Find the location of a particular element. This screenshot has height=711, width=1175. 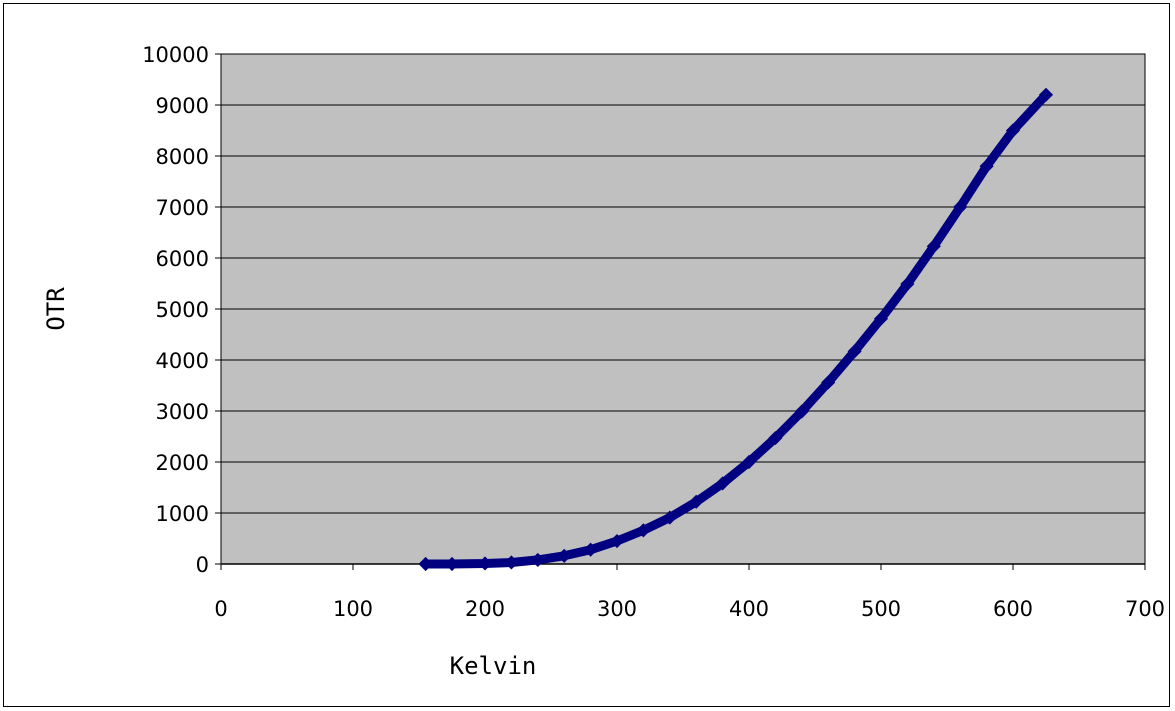

x-axis-title: Kelvin is located at coordinates (493, 666).